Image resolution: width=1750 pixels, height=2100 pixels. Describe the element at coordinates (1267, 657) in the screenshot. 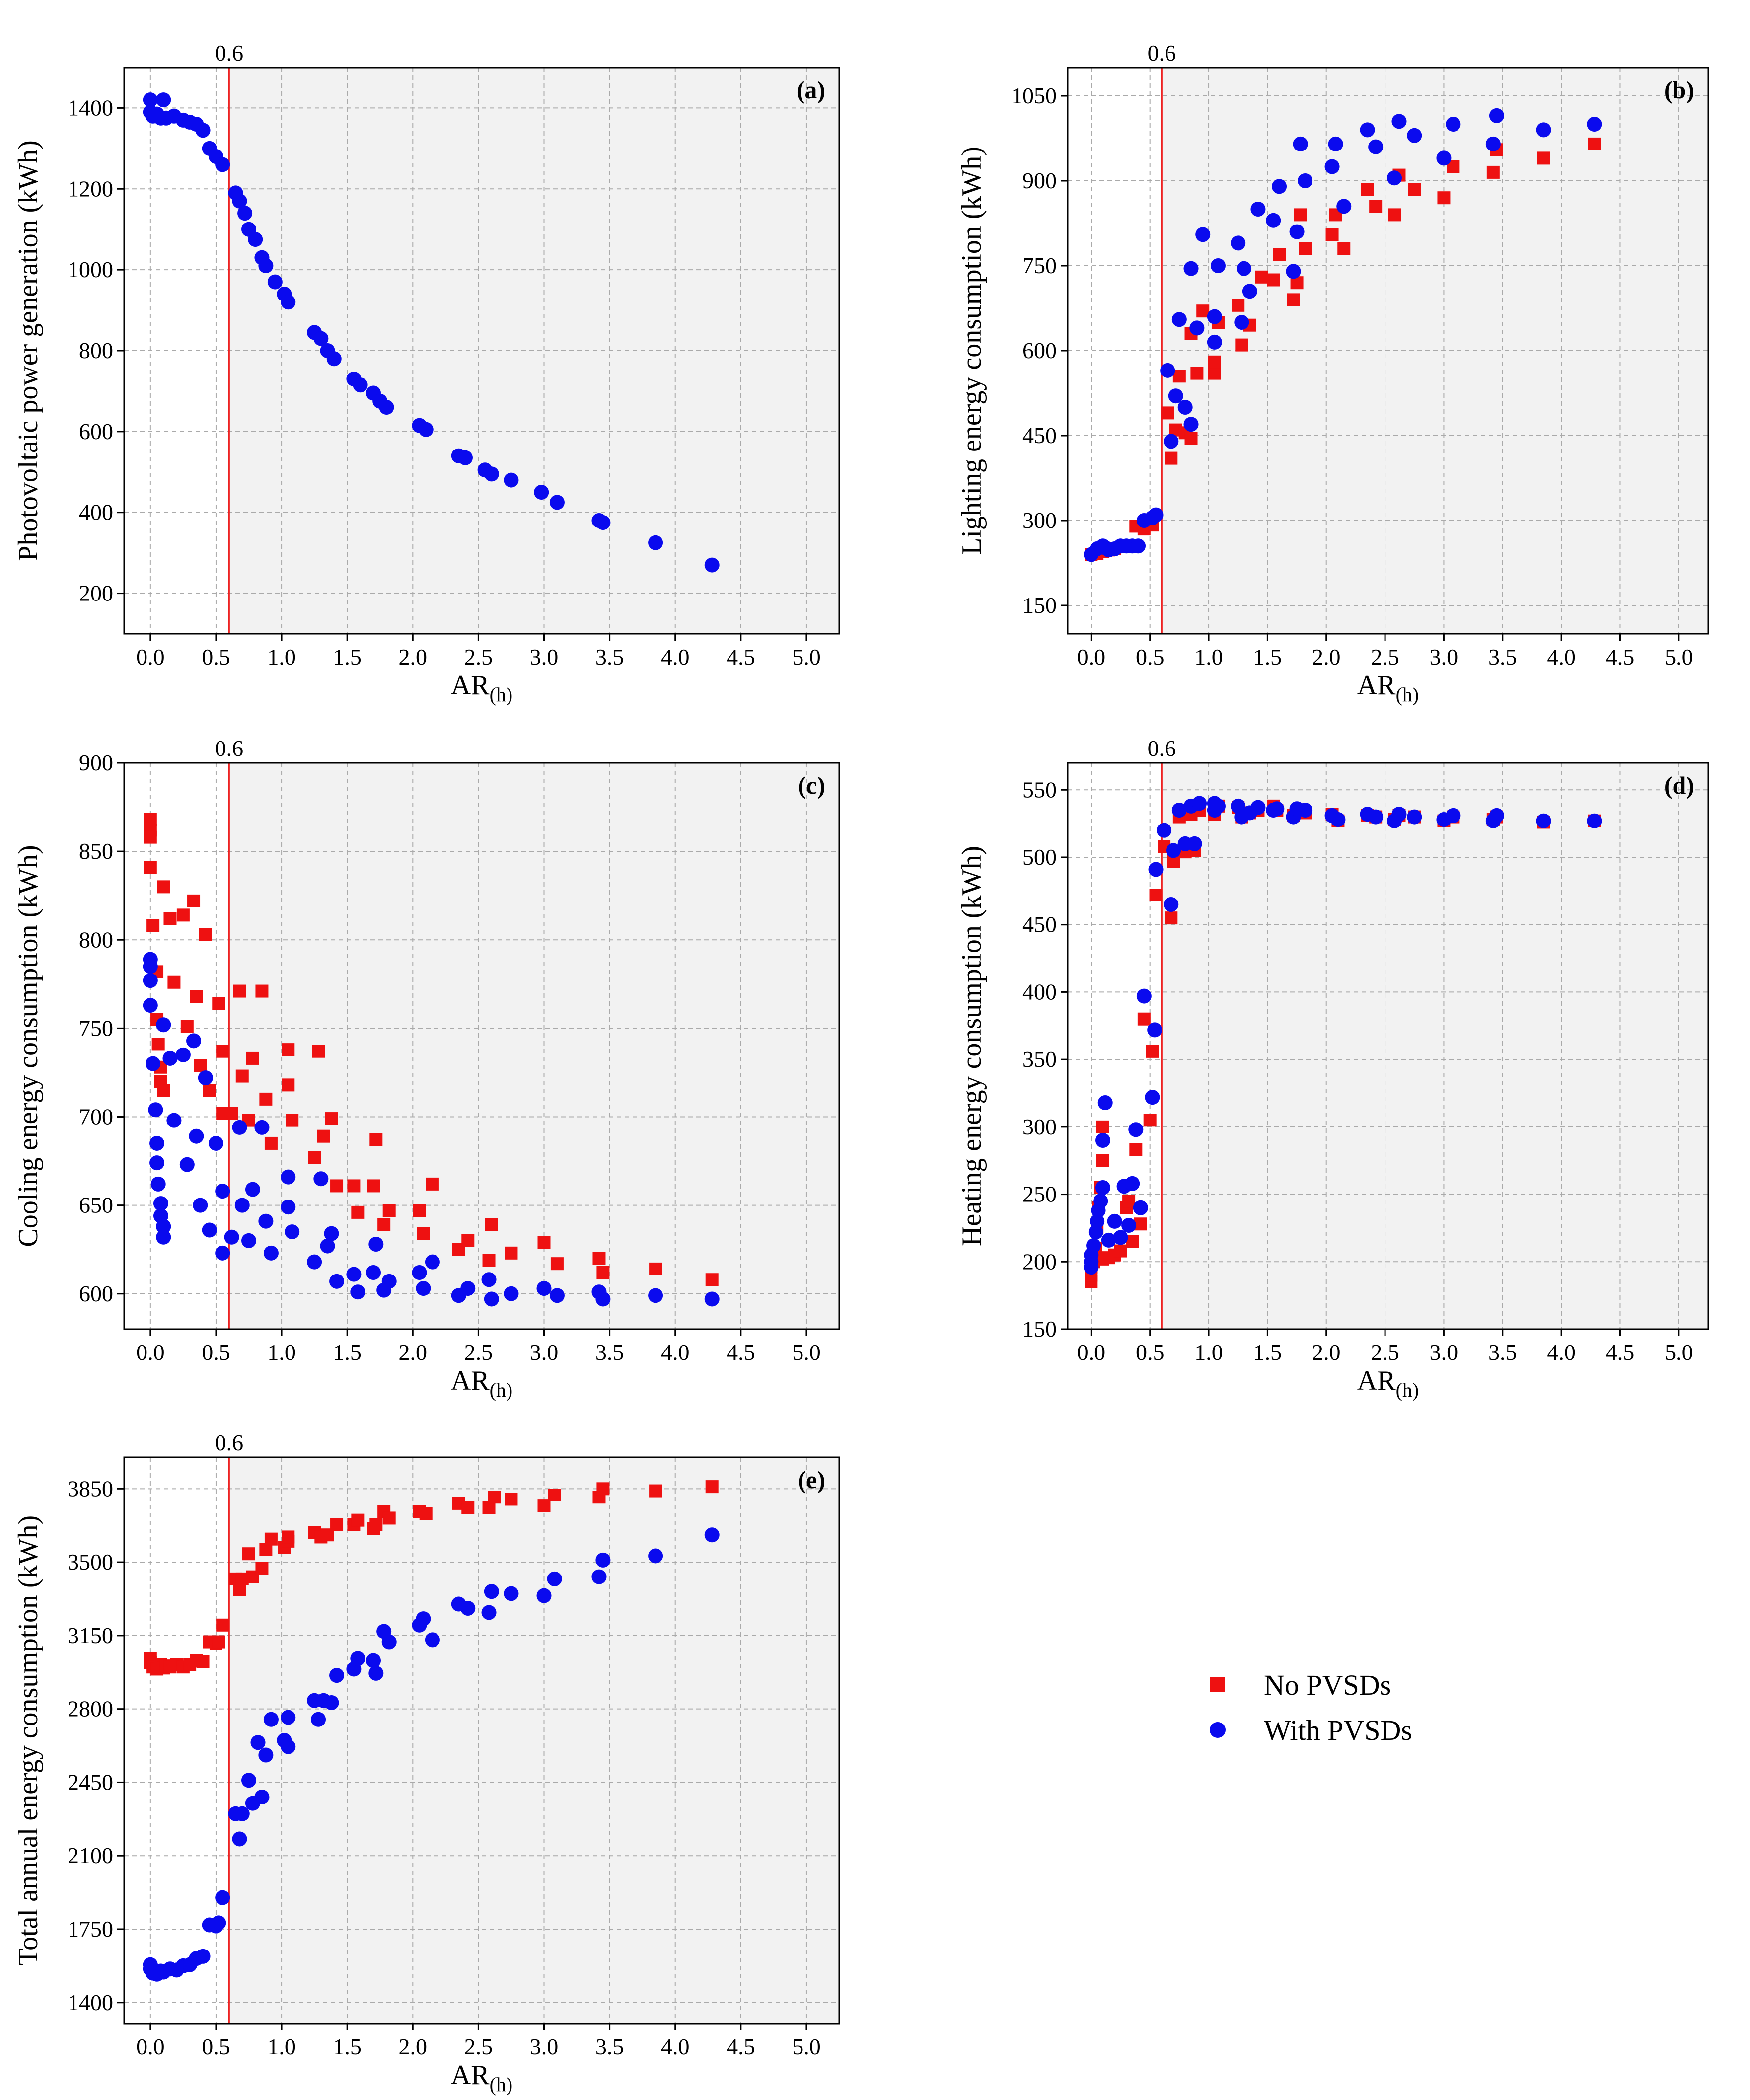

I see `x-tick-label: 1.5` at that location.